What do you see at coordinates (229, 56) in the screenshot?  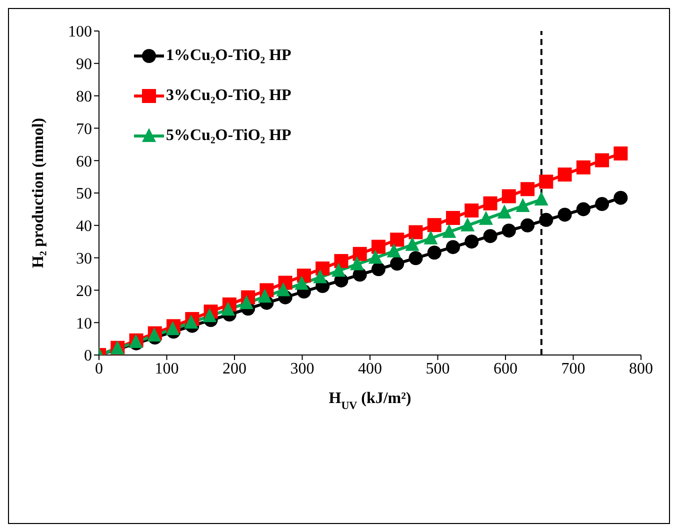 I see `legend-label: 1%Cu₂O-TiO₂ HP` at bounding box center [229, 56].